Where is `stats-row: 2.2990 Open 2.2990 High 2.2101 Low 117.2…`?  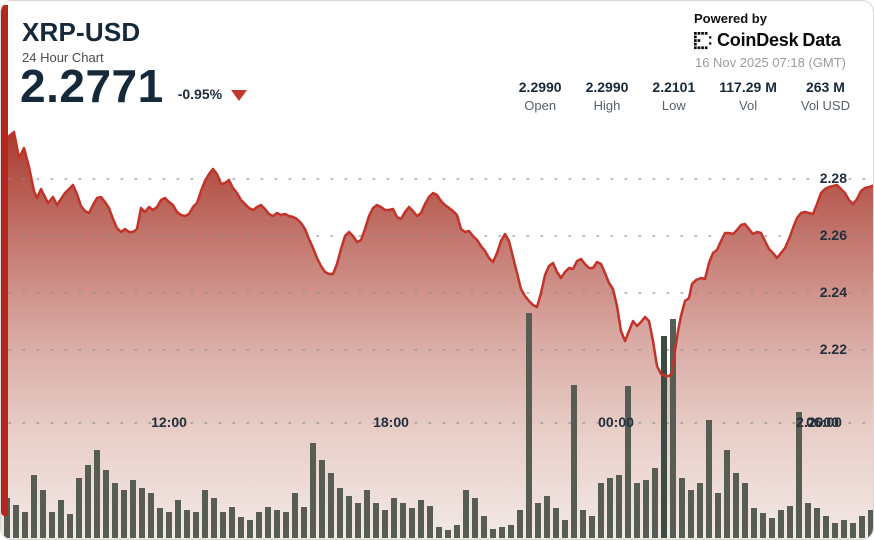
stats-row: 2.2990 Open 2.2990 High 2.2101 Low 117.2… is located at coordinates (684, 96).